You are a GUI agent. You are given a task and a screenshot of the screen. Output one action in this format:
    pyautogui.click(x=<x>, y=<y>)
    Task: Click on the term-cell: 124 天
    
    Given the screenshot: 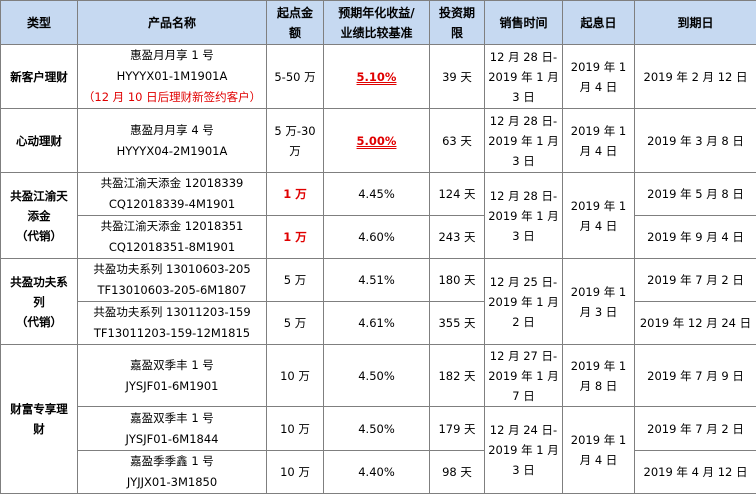 What is the action you would take?
    pyautogui.click(x=457, y=194)
    